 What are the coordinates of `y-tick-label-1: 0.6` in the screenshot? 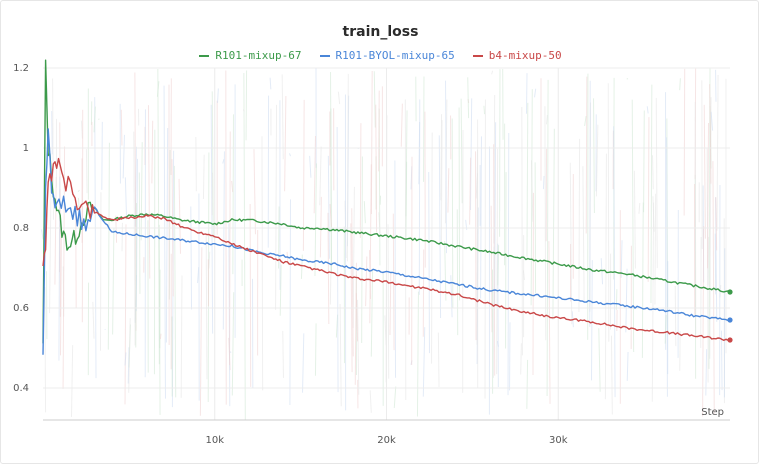 It's located at (21, 308).